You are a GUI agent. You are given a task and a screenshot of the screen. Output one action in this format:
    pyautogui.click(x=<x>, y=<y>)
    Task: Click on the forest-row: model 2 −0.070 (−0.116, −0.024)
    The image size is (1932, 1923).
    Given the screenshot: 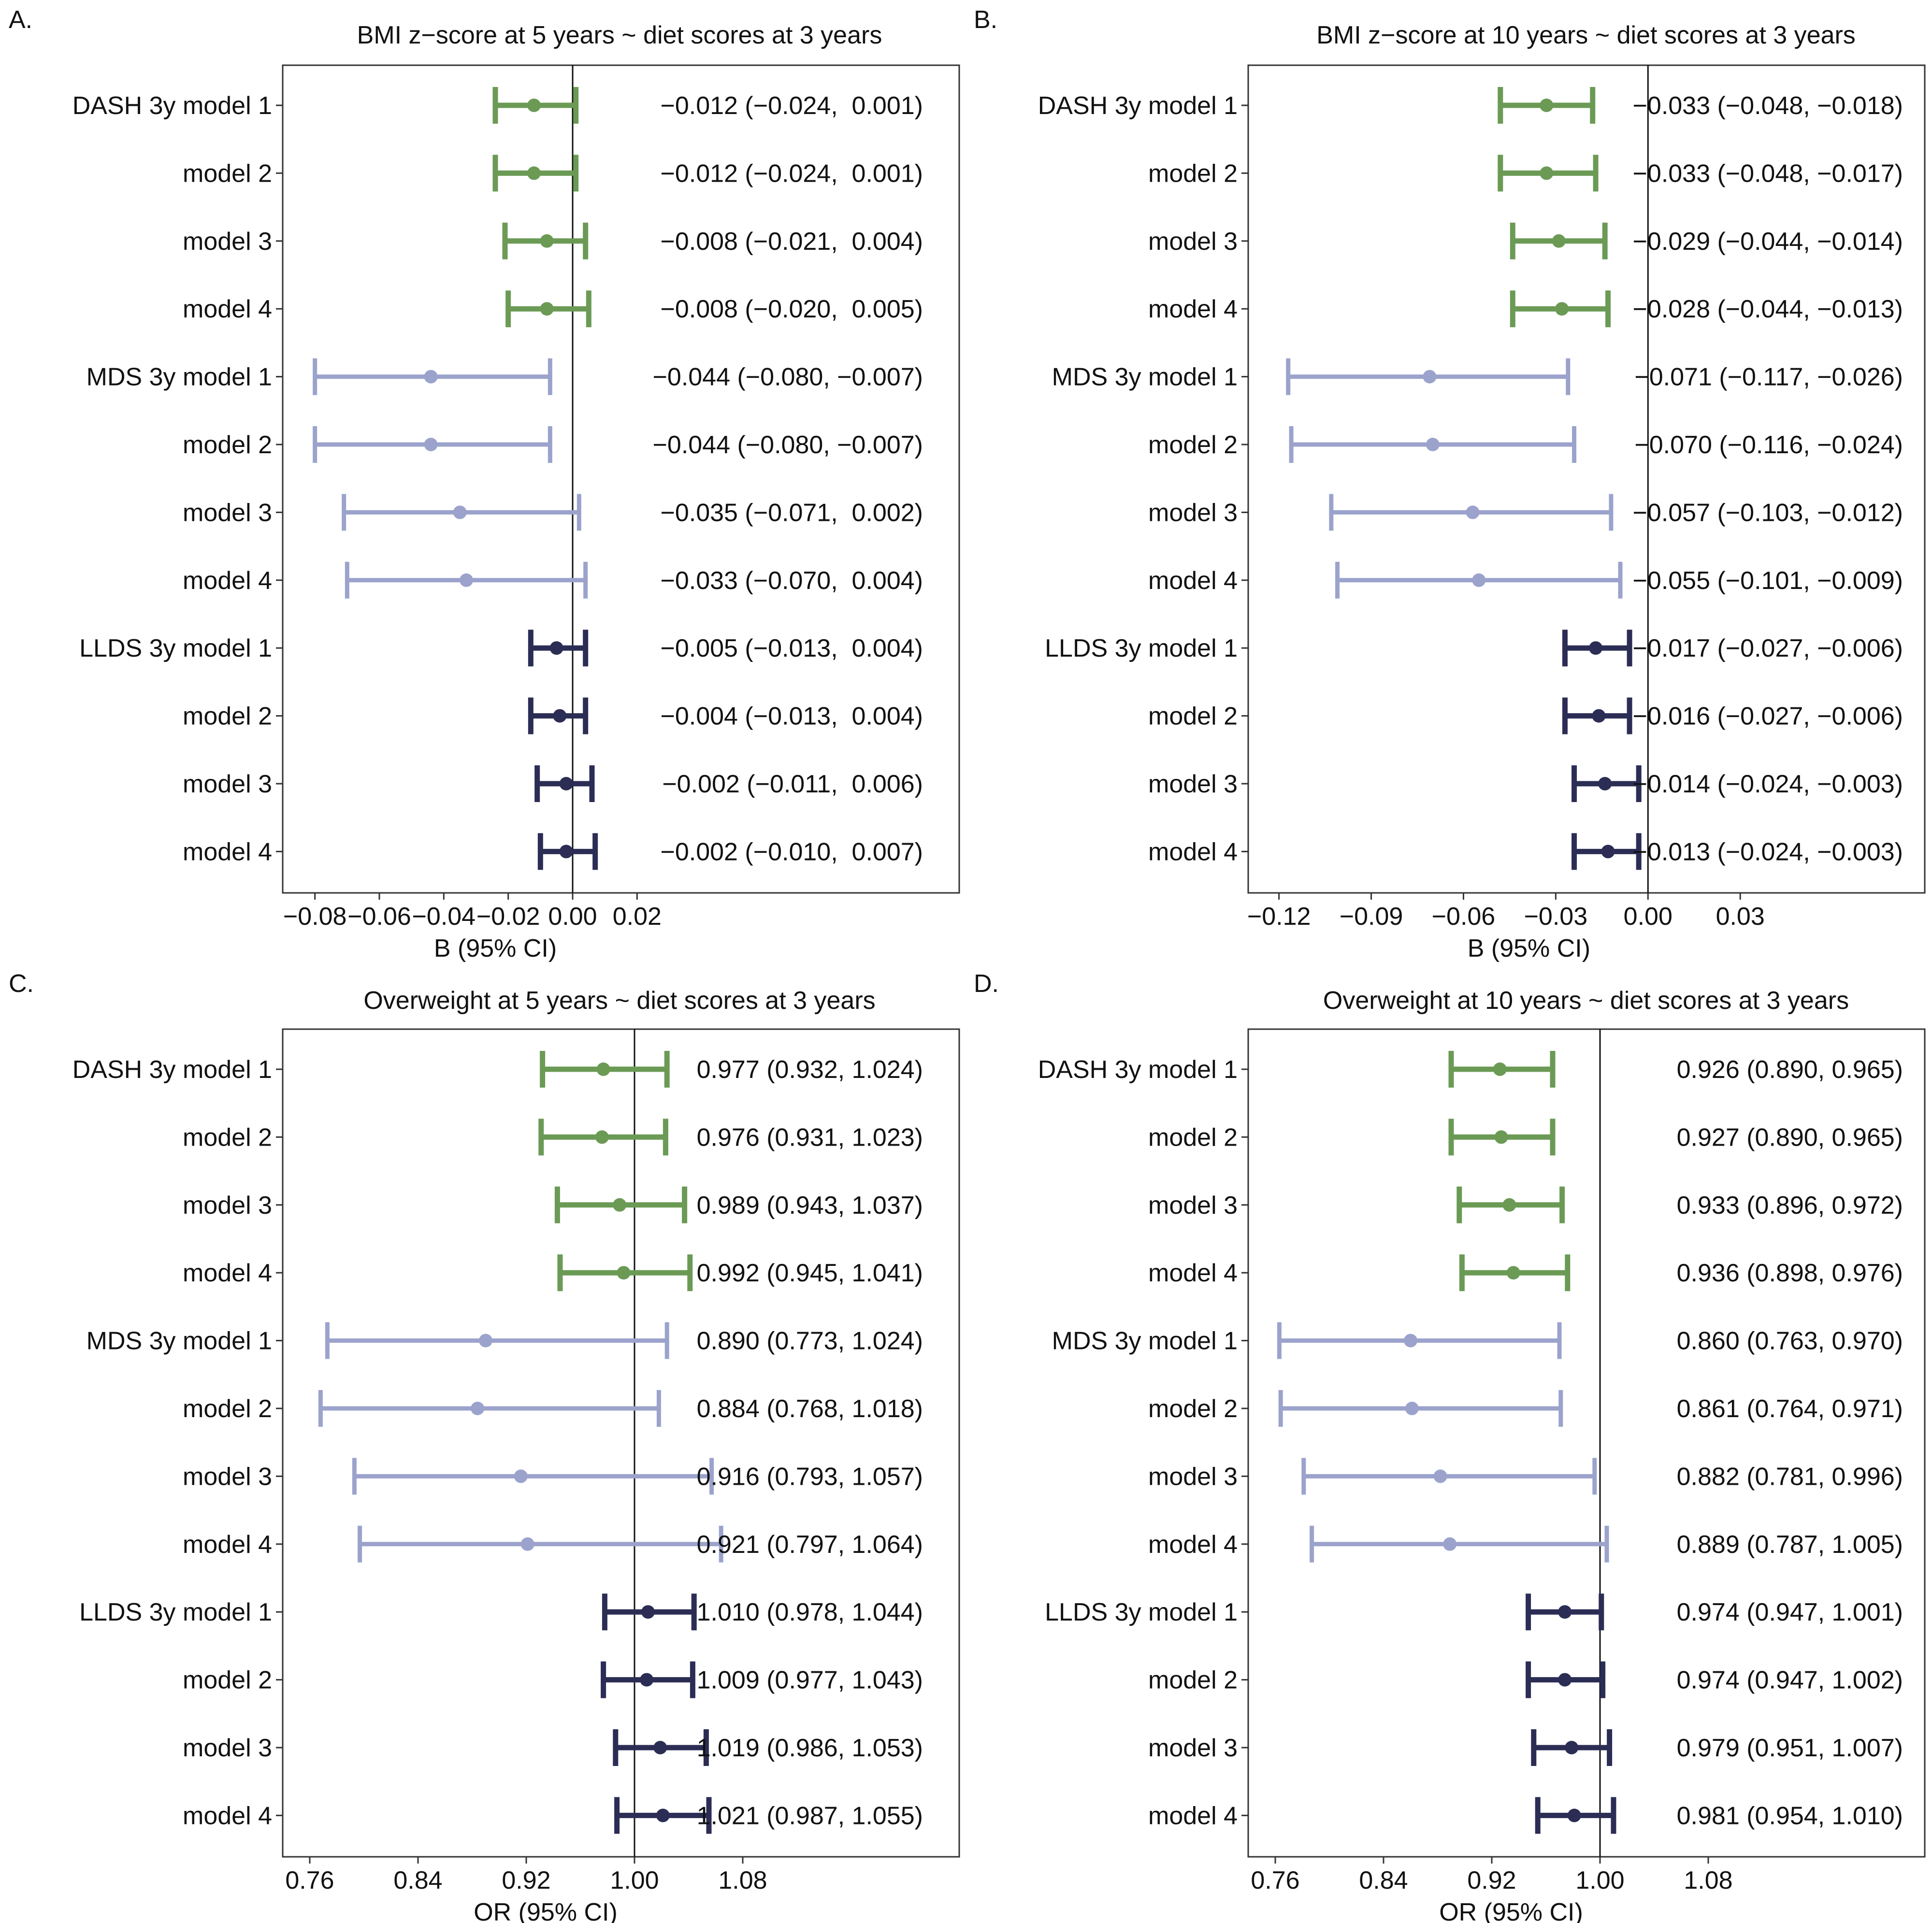 What is the action you would take?
    pyautogui.click(x=1525, y=444)
    